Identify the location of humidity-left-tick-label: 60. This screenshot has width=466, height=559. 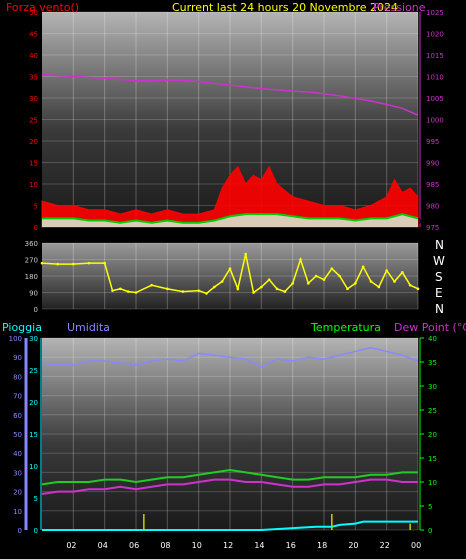
(17, 416).